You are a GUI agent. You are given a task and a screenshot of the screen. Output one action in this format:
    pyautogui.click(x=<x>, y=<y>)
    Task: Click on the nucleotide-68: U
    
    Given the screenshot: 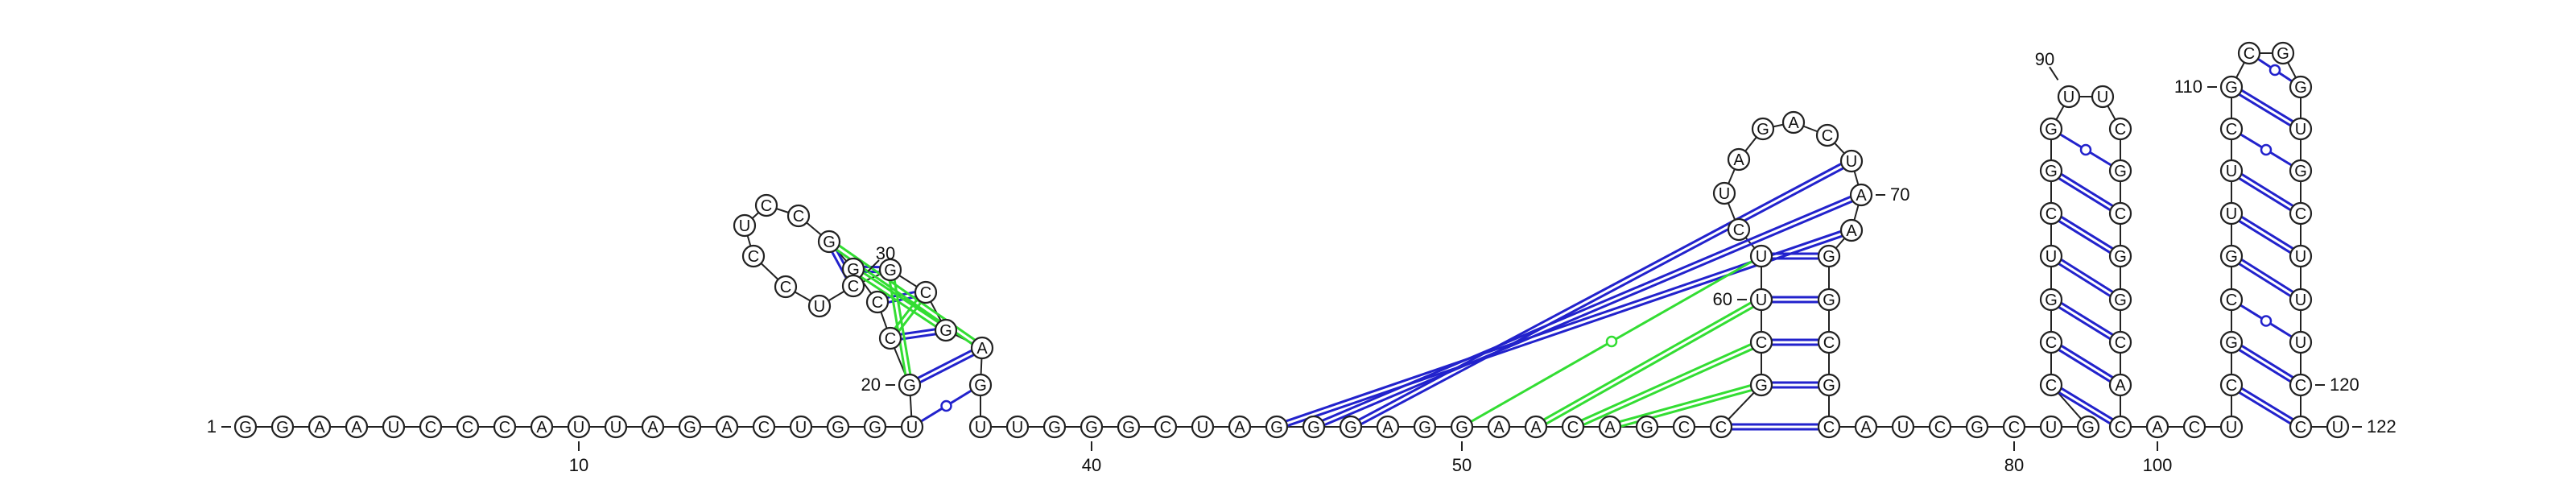 What is the action you would take?
    pyautogui.click(x=1851, y=161)
    